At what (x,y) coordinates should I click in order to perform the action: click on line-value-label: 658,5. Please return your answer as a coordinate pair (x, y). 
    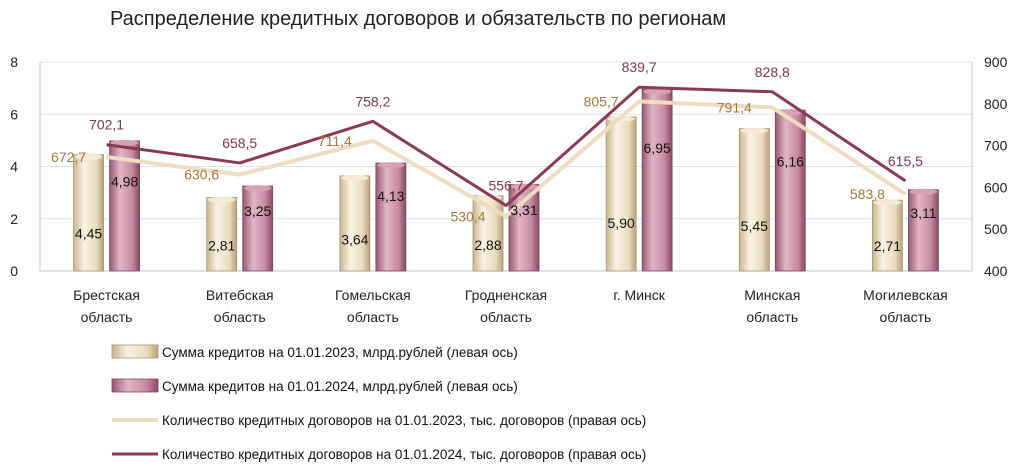
    Looking at the image, I should click on (239, 143).